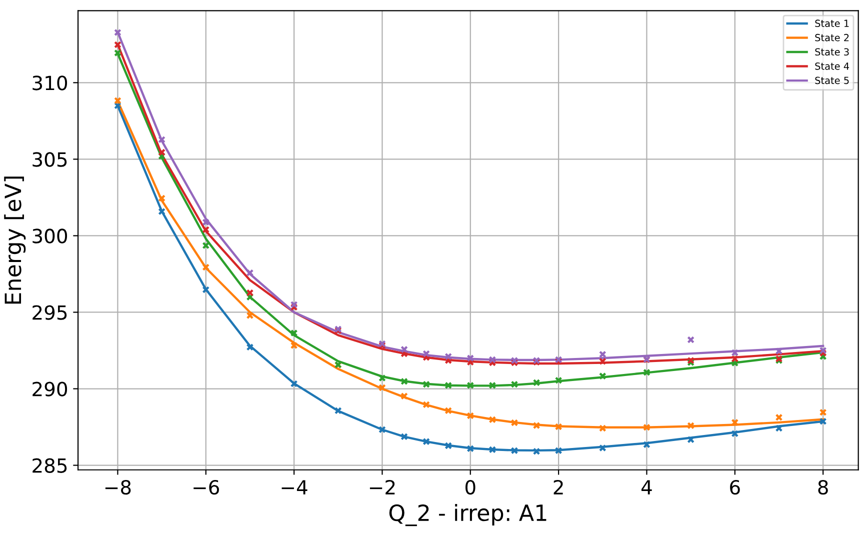 The width and height of the screenshot is (867, 537). Describe the element at coordinates (832, 38) in the screenshot. I see `legend-label: State 2` at that location.